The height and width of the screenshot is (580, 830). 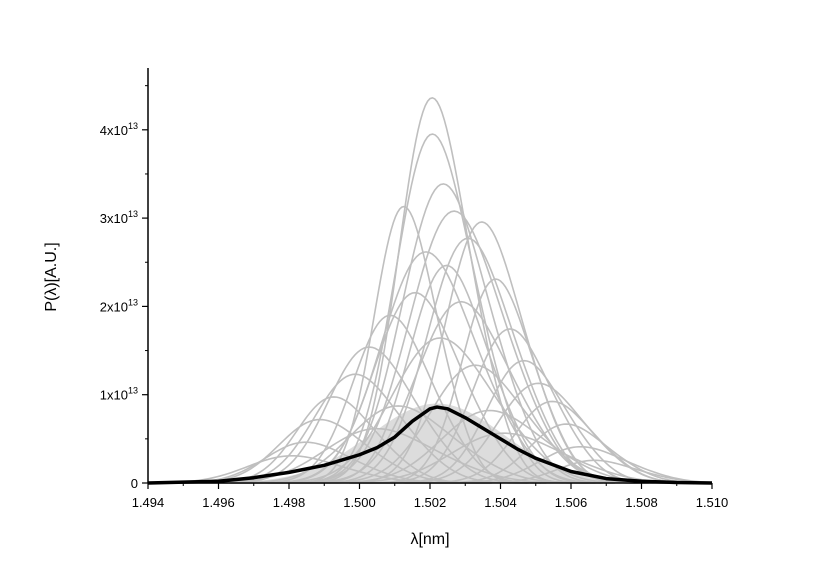 What do you see at coordinates (571, 502) in the screenshot?
I see `x-tick-label: 1.506` at bounding box center [571, 502].